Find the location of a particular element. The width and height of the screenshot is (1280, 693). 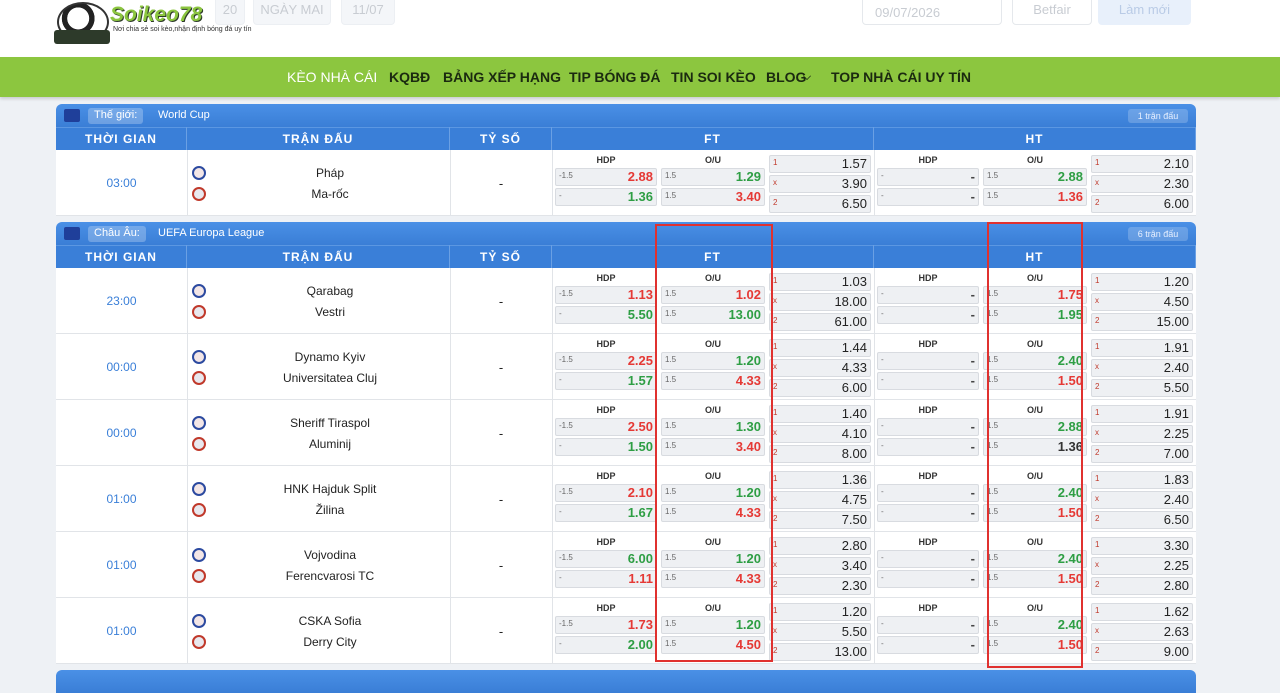

nav-item: KÈO NHÀ CÁI is located at coordinates (332, 77).